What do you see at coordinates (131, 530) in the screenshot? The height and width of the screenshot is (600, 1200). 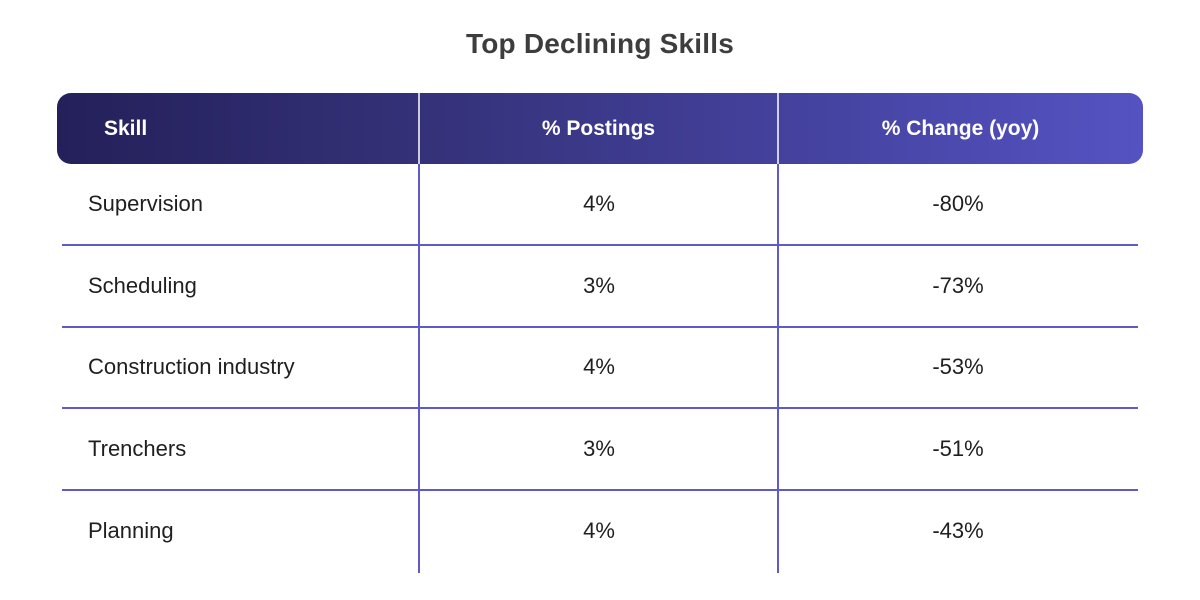 I see `cell-skill: Planning` at bounding box center [131, 530].